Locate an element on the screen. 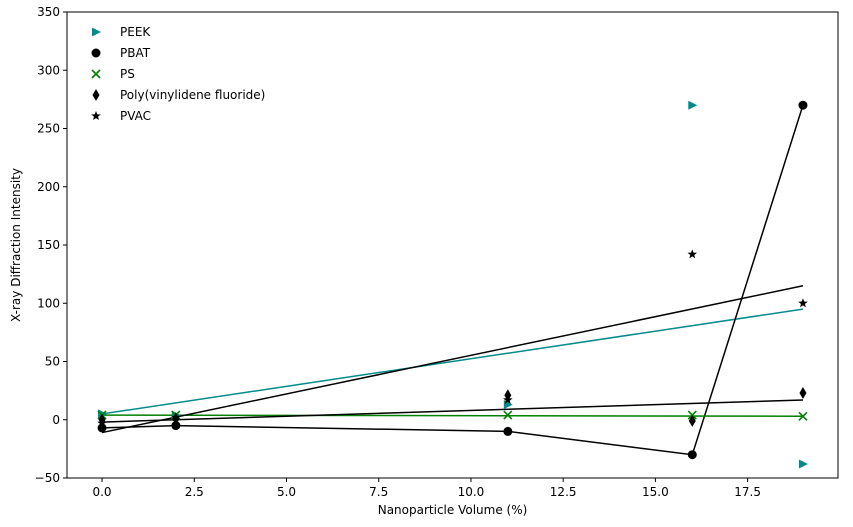 The height and width of the screenshot is (527, 853). legend-marker-pbat is located at coordinates (96, 53).